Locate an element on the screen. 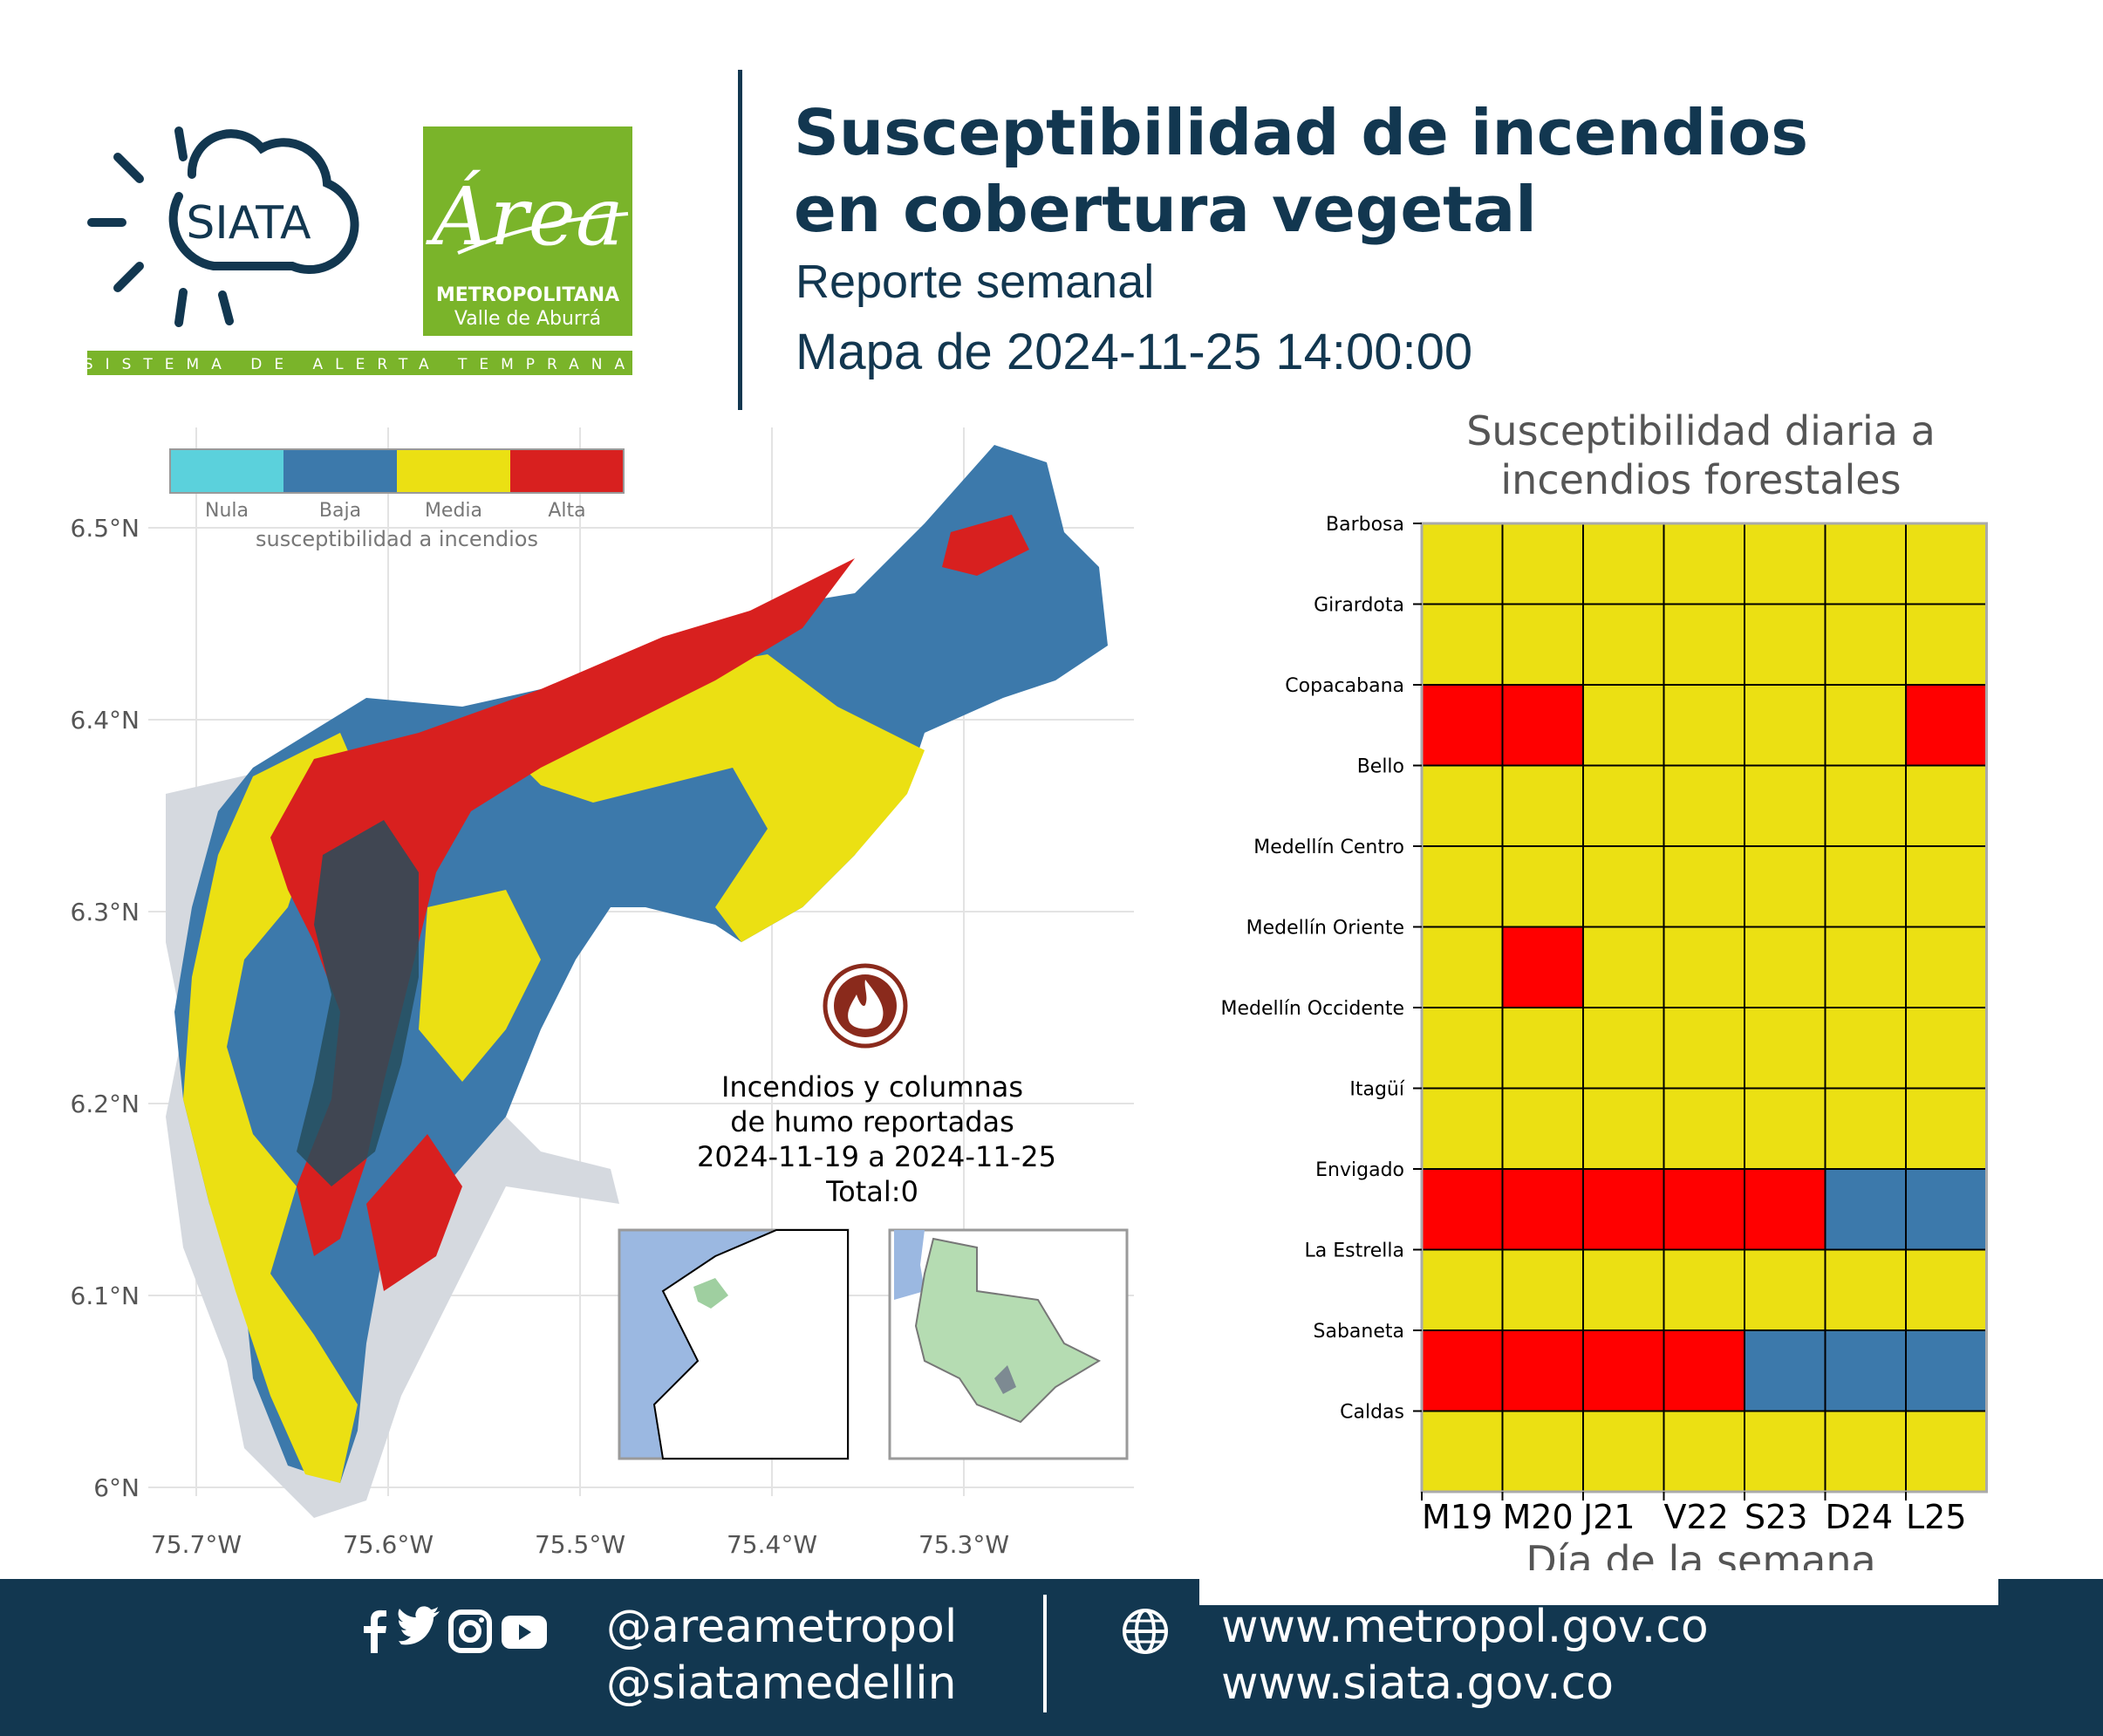 The height and width of the screenshot is (1736, 2103). chart-title-line2: incendios forestales is located at coordinates (1700, 480).